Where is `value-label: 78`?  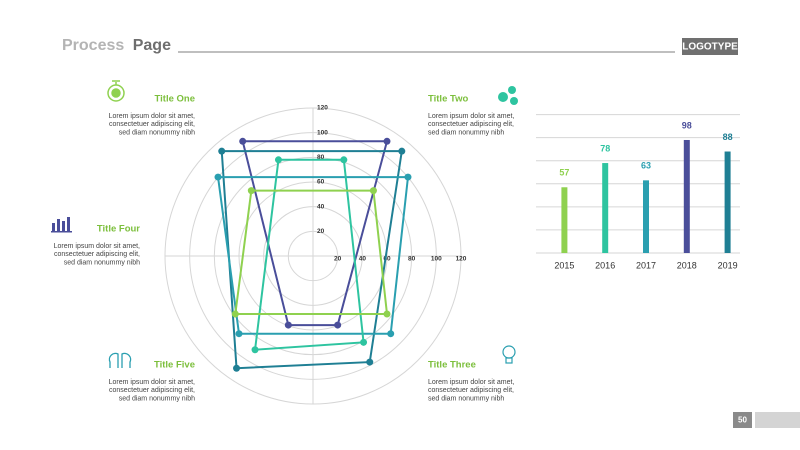
value-label: 78 is located at coordinates (605, 148).